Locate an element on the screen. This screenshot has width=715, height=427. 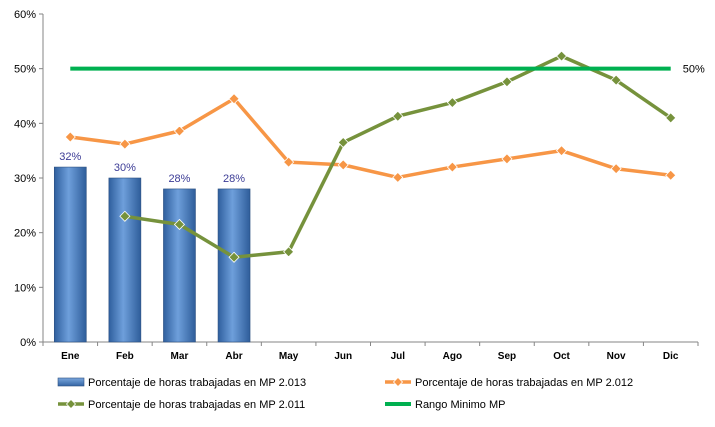
x-tick-label: Oct is located at coordinates (561, 356).